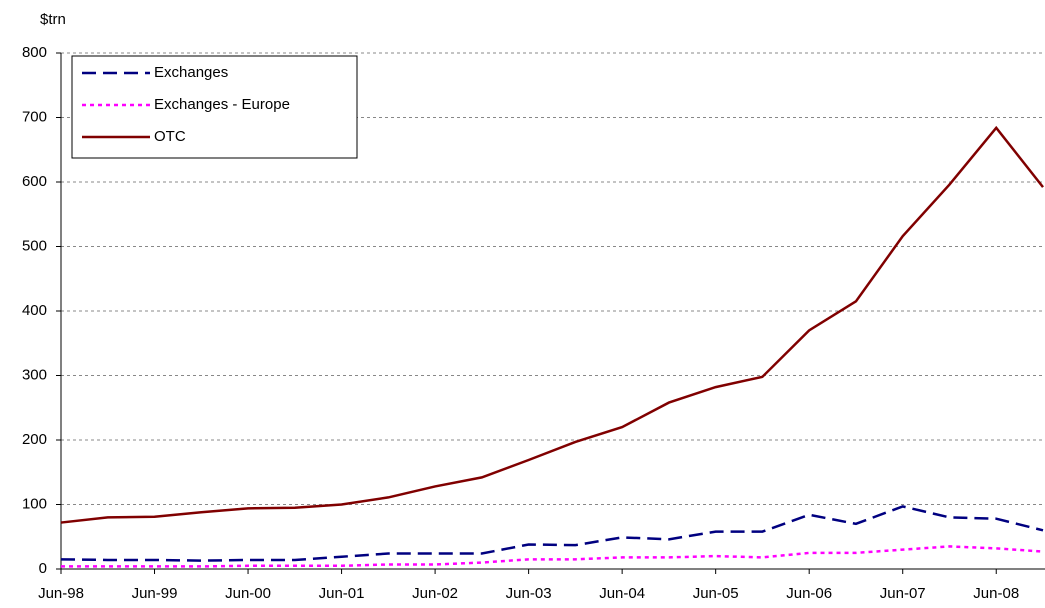  Describe the element at coordinates (529, 593) in the screenshot. I see `x-tick-label: Jun-03` at that location.